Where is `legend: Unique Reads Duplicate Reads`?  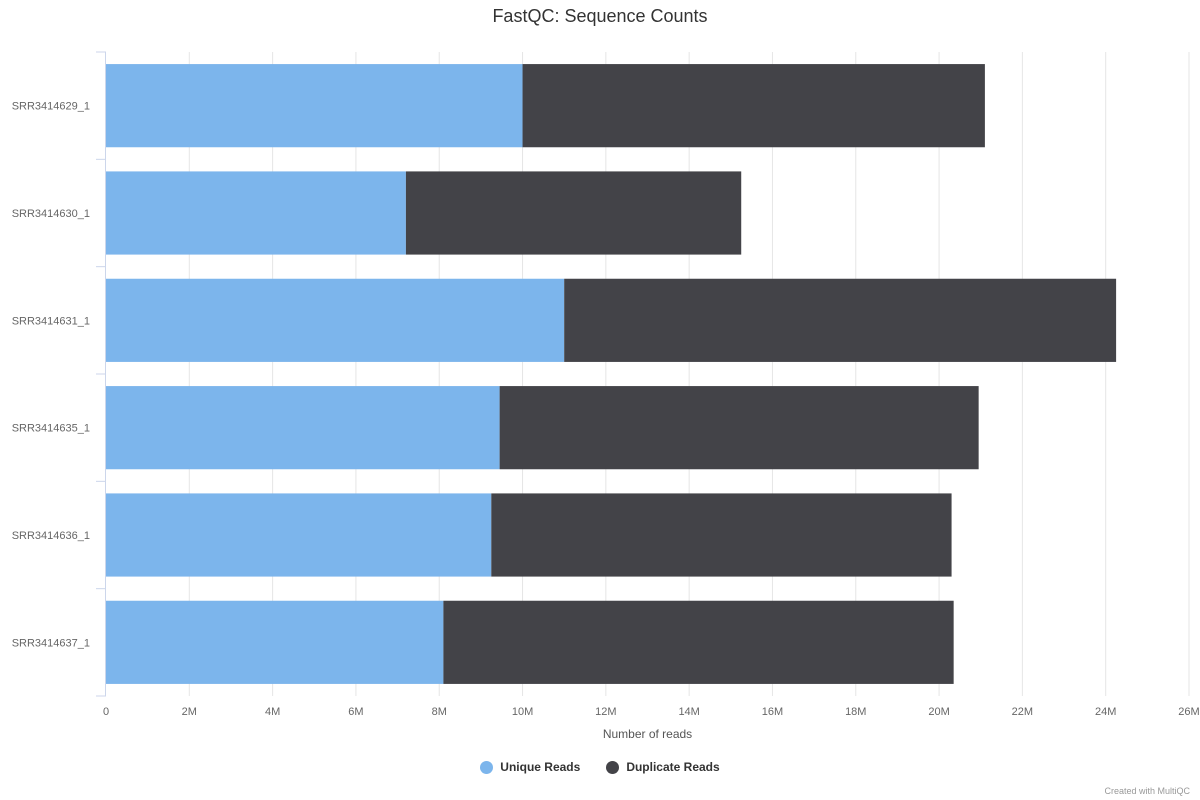 legend: Unique Reads Duplicate Reads is located at coordinates (600, 767).